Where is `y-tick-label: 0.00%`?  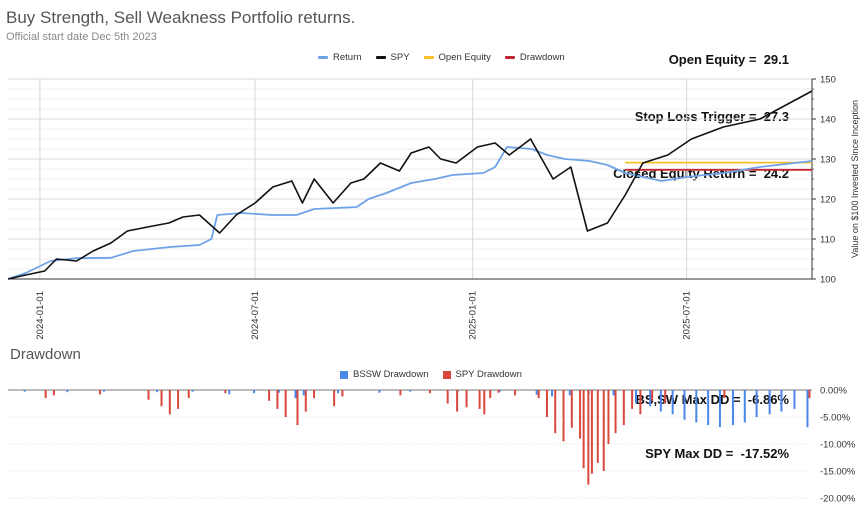
y-tick-label: 0.00% is located at coordinates (833, 391).